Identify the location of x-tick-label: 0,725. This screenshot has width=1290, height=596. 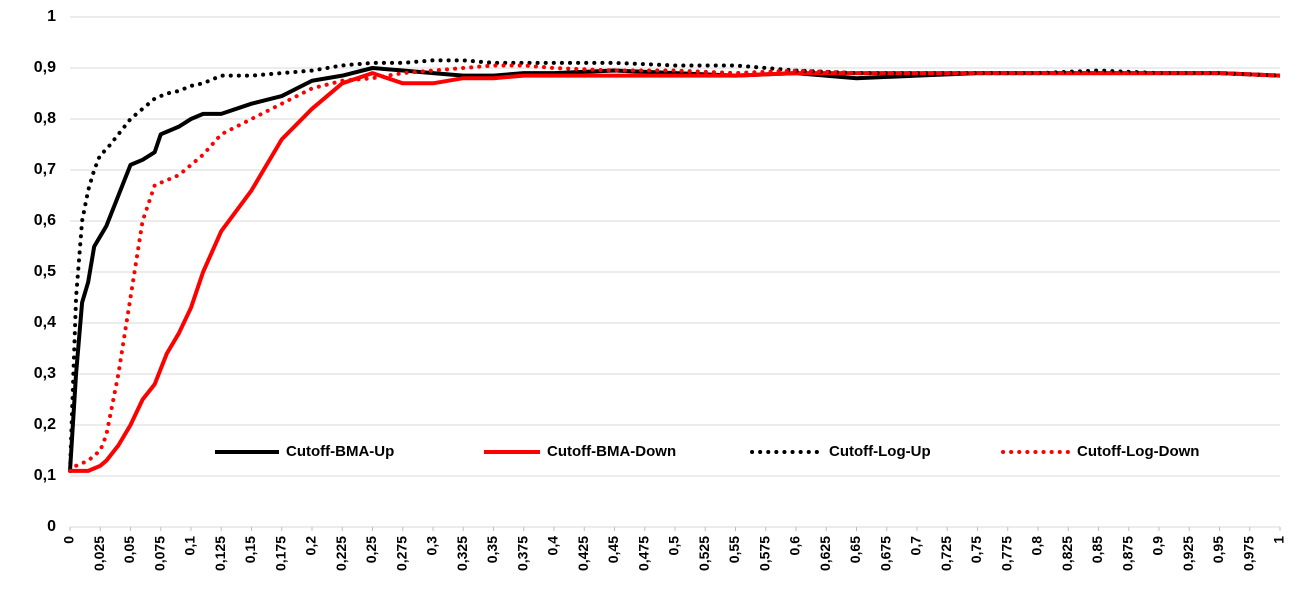
(946, 553).